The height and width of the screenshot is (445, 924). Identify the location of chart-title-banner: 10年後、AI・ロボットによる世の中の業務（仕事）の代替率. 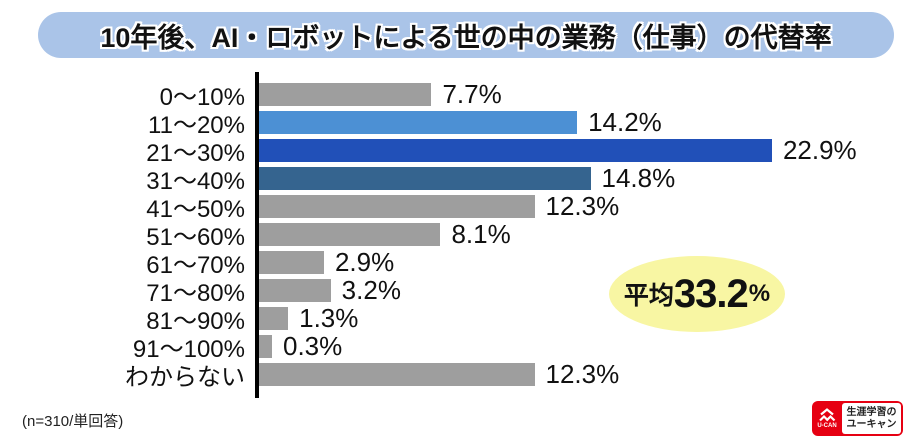
(466, 35).